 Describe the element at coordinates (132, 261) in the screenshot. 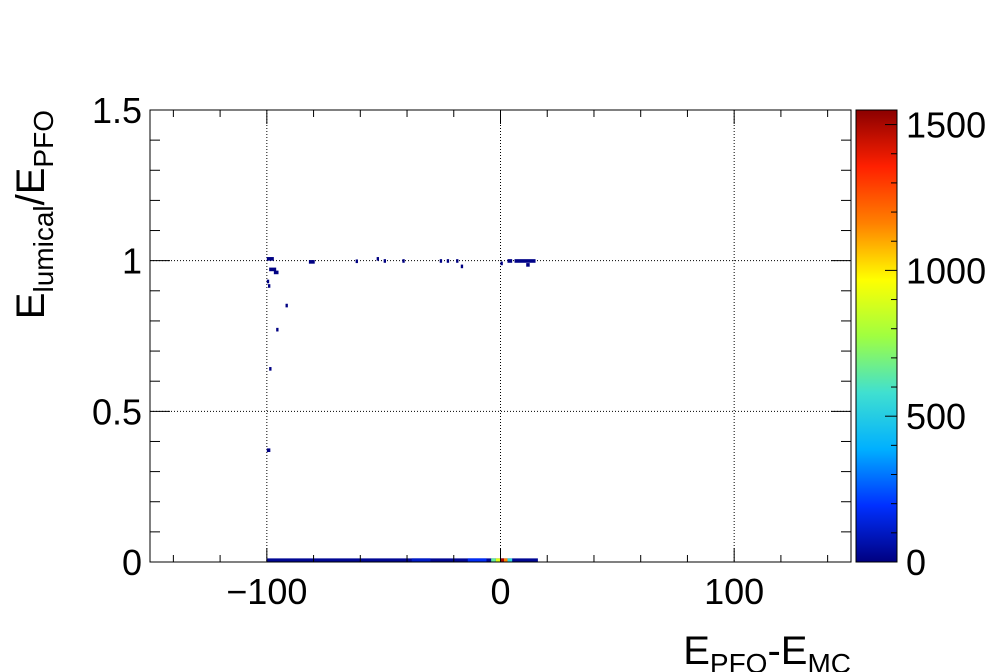

I see `y-tick-label: 1` at that location.